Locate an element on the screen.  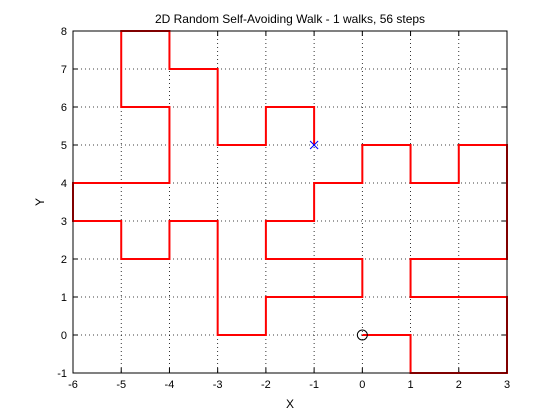
x-tick-label: -1 is located at coordinates (314, 385).